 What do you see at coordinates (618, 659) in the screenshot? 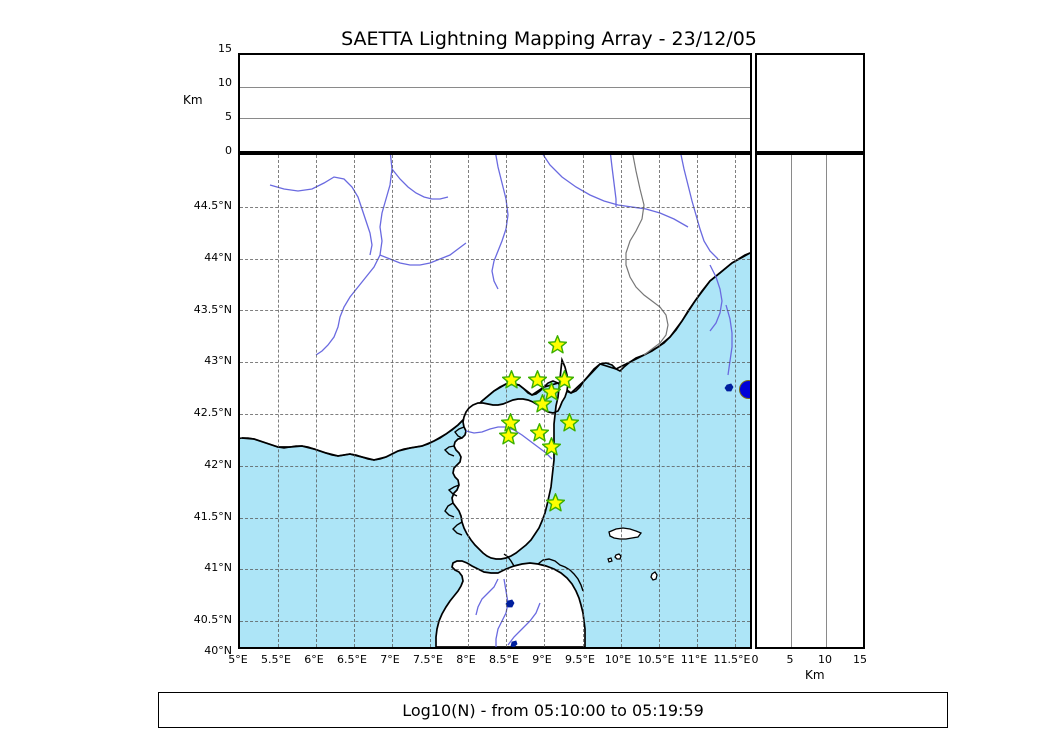
I see `lon-tick-10: 10°E` at bounding box center [618, 659].